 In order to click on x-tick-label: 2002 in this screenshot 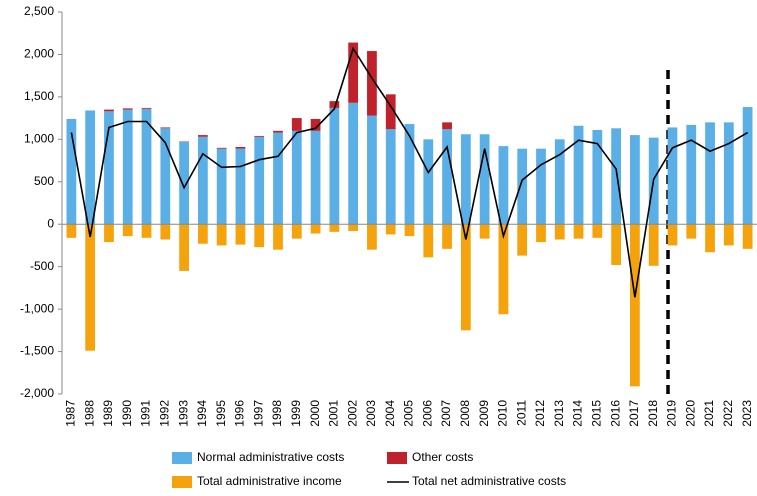, I will do `click(352, 413)`.